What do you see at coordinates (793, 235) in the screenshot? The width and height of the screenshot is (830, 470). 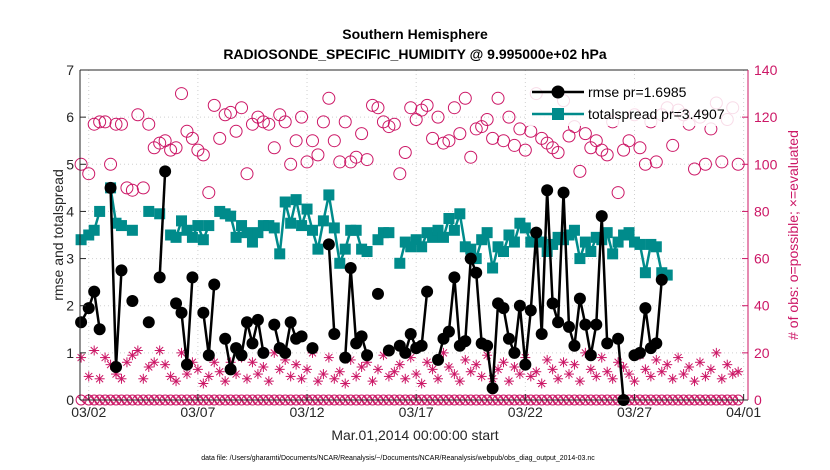 I see `y-axis-label-right: # of obs: o=possible; ×=evaluated` at bounding box center [793, 235].